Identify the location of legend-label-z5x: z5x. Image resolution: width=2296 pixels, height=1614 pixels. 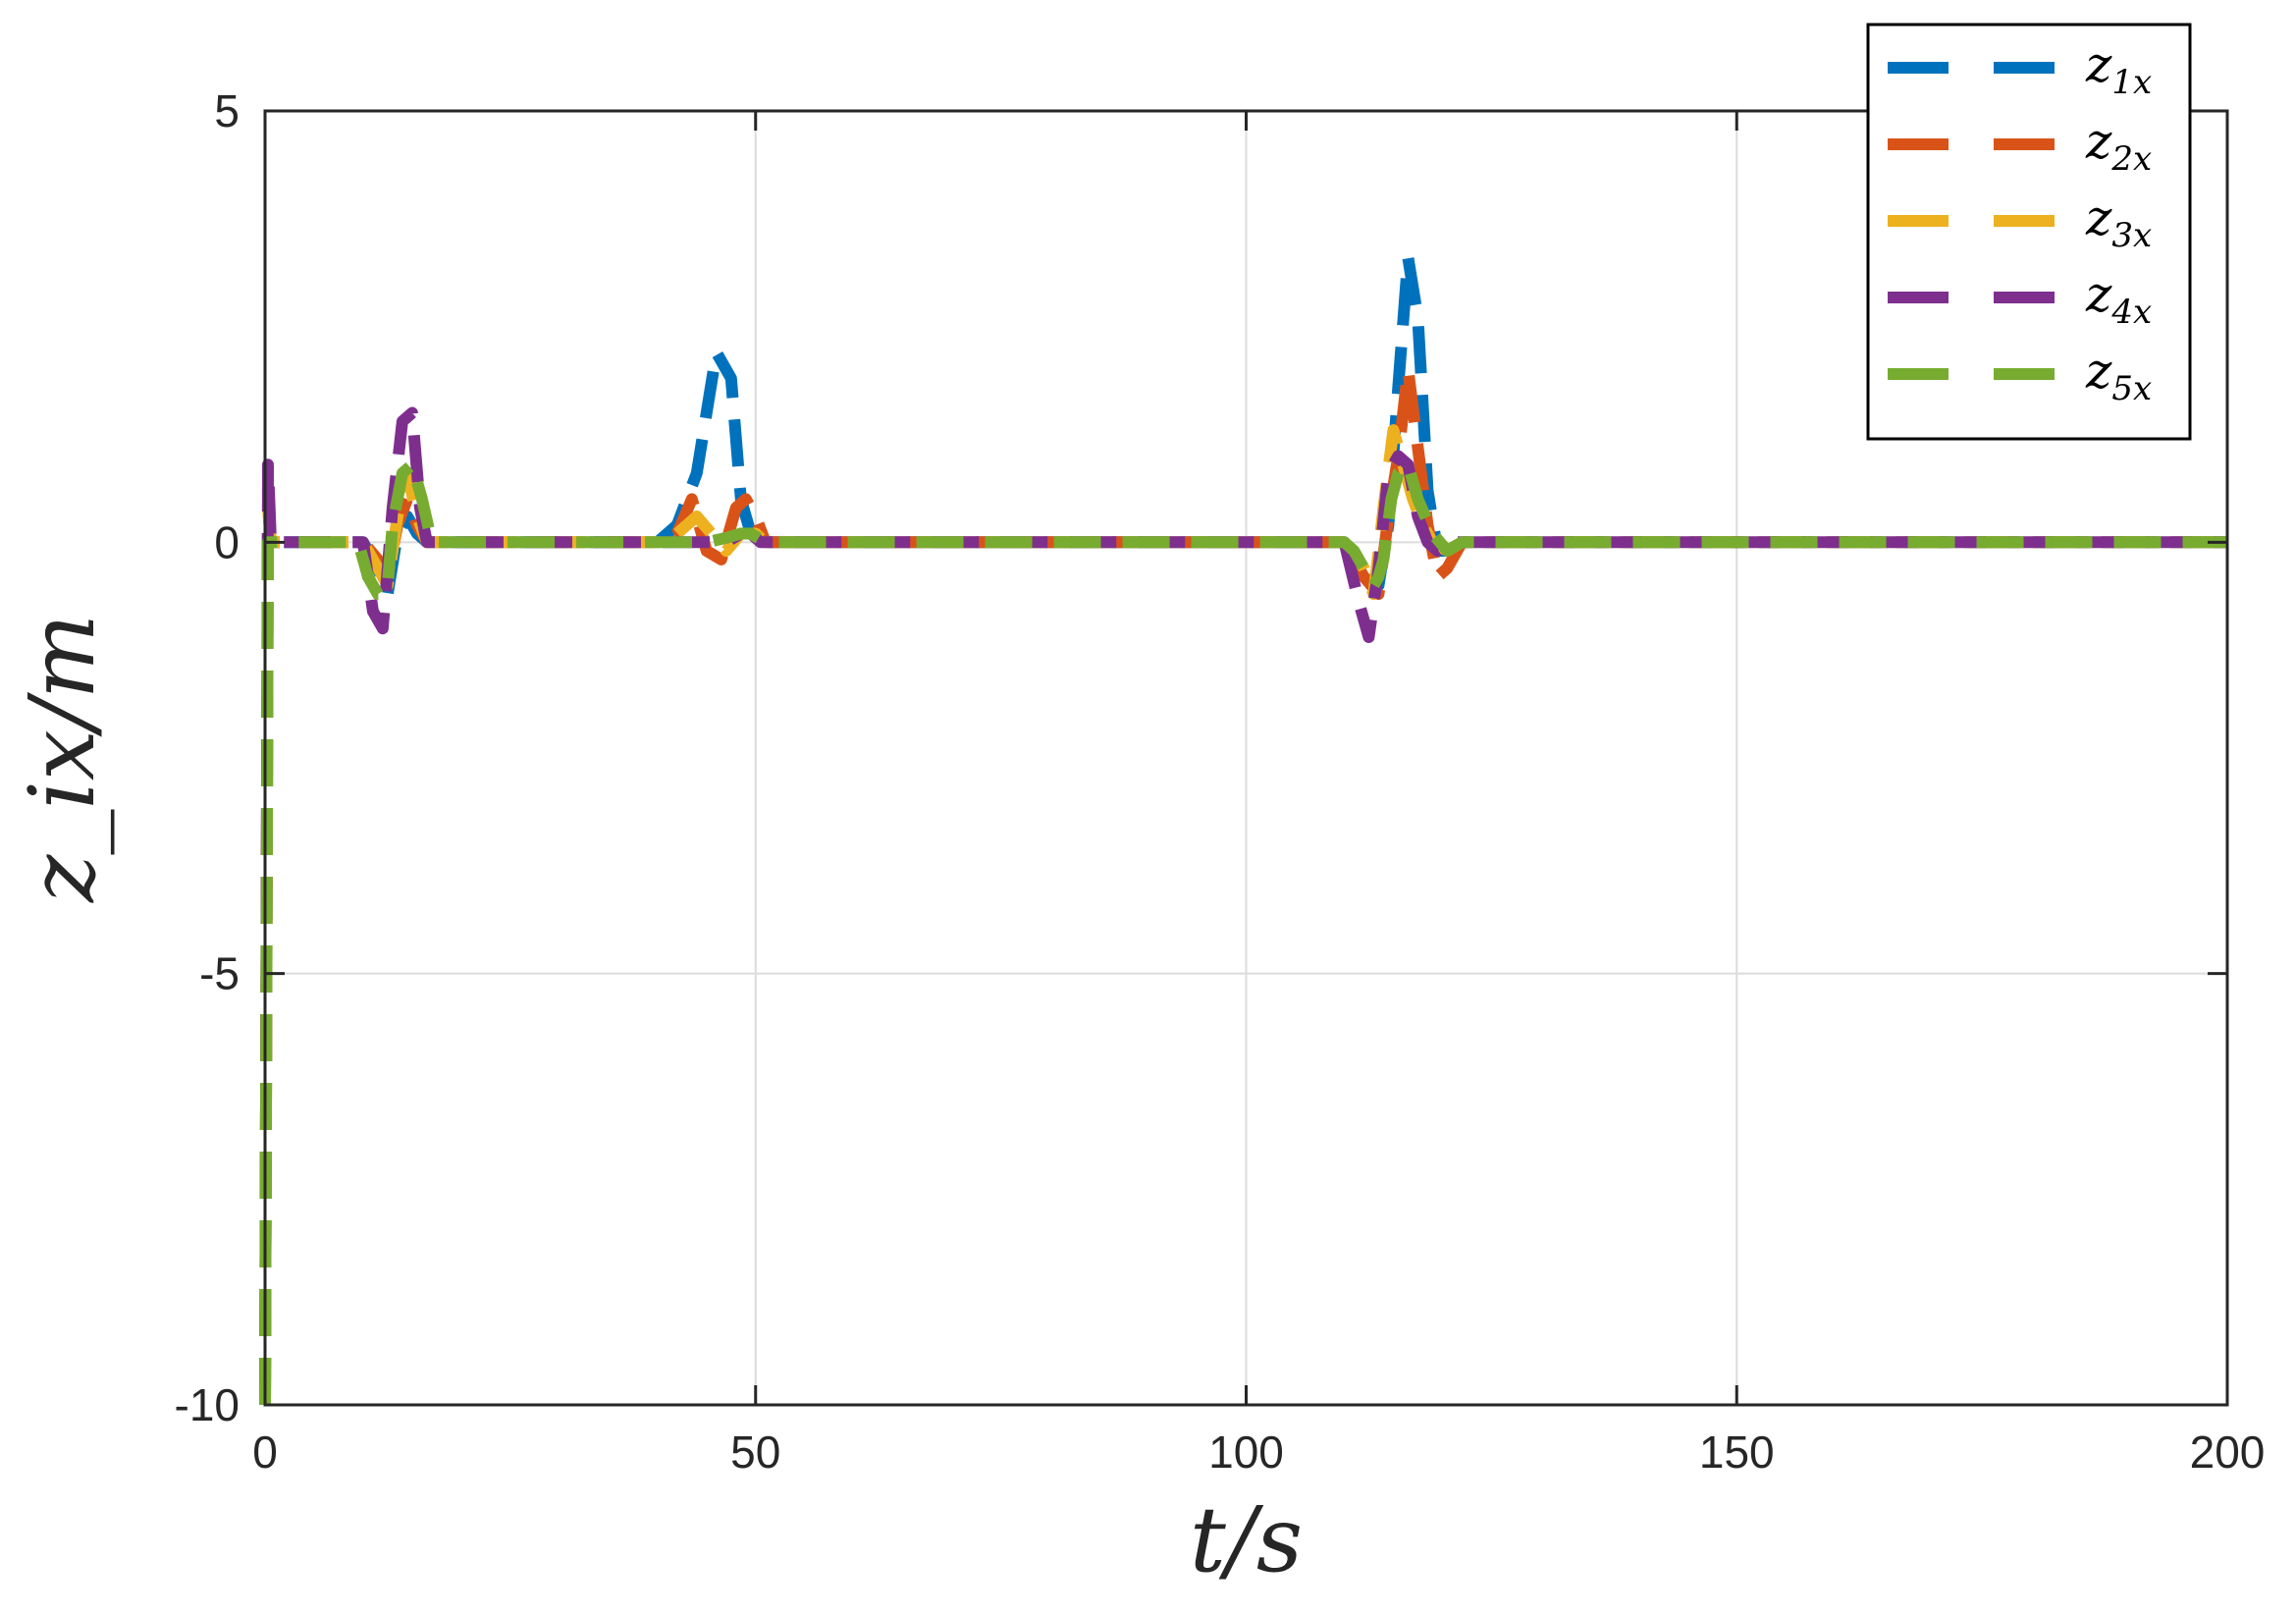
(2118, 375).